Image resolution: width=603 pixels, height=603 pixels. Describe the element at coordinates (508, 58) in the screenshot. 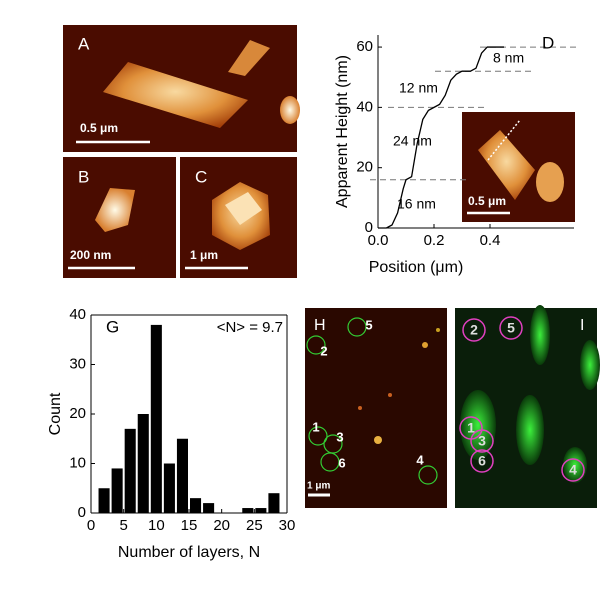

I see `annotation: 8 nm` at that location.